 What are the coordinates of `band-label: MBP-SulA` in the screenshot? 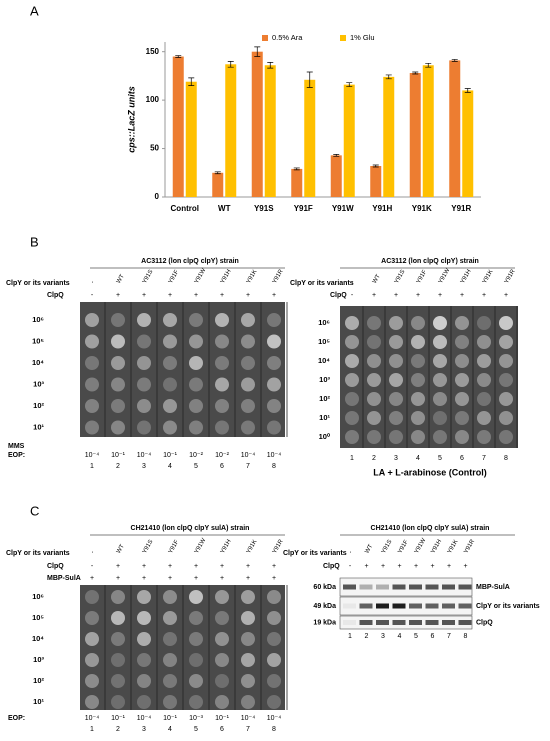 It's located at (493, 587).